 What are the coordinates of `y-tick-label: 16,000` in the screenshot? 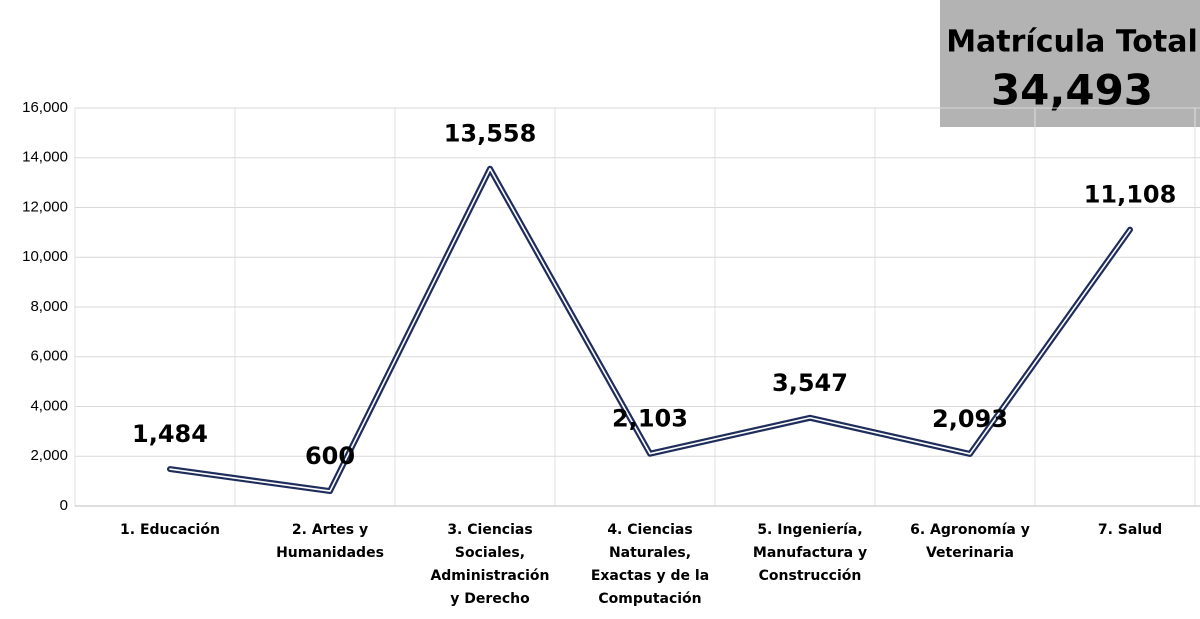 It's located at (45, 107).